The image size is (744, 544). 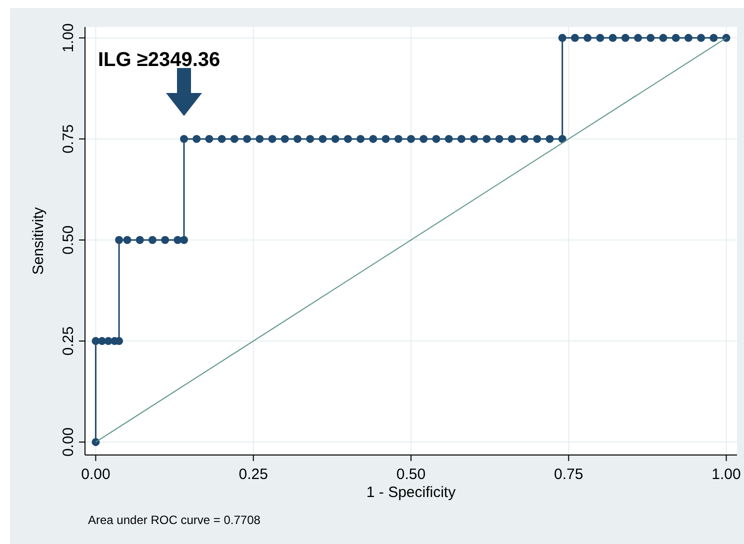 I want to click on y-tick-label: 0.00, so click(x=68, y=442).